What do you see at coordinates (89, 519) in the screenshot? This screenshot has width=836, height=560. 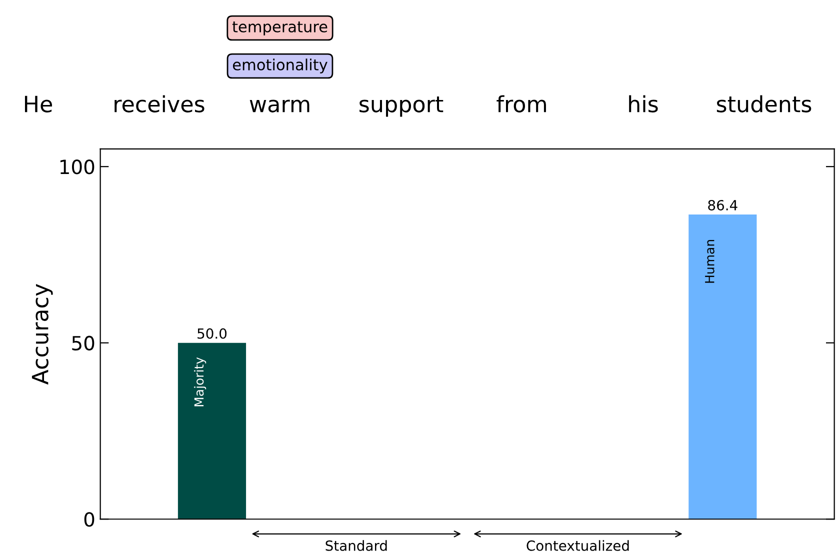 I see `y-tick-label: 0` at bounding box center [89, 519].